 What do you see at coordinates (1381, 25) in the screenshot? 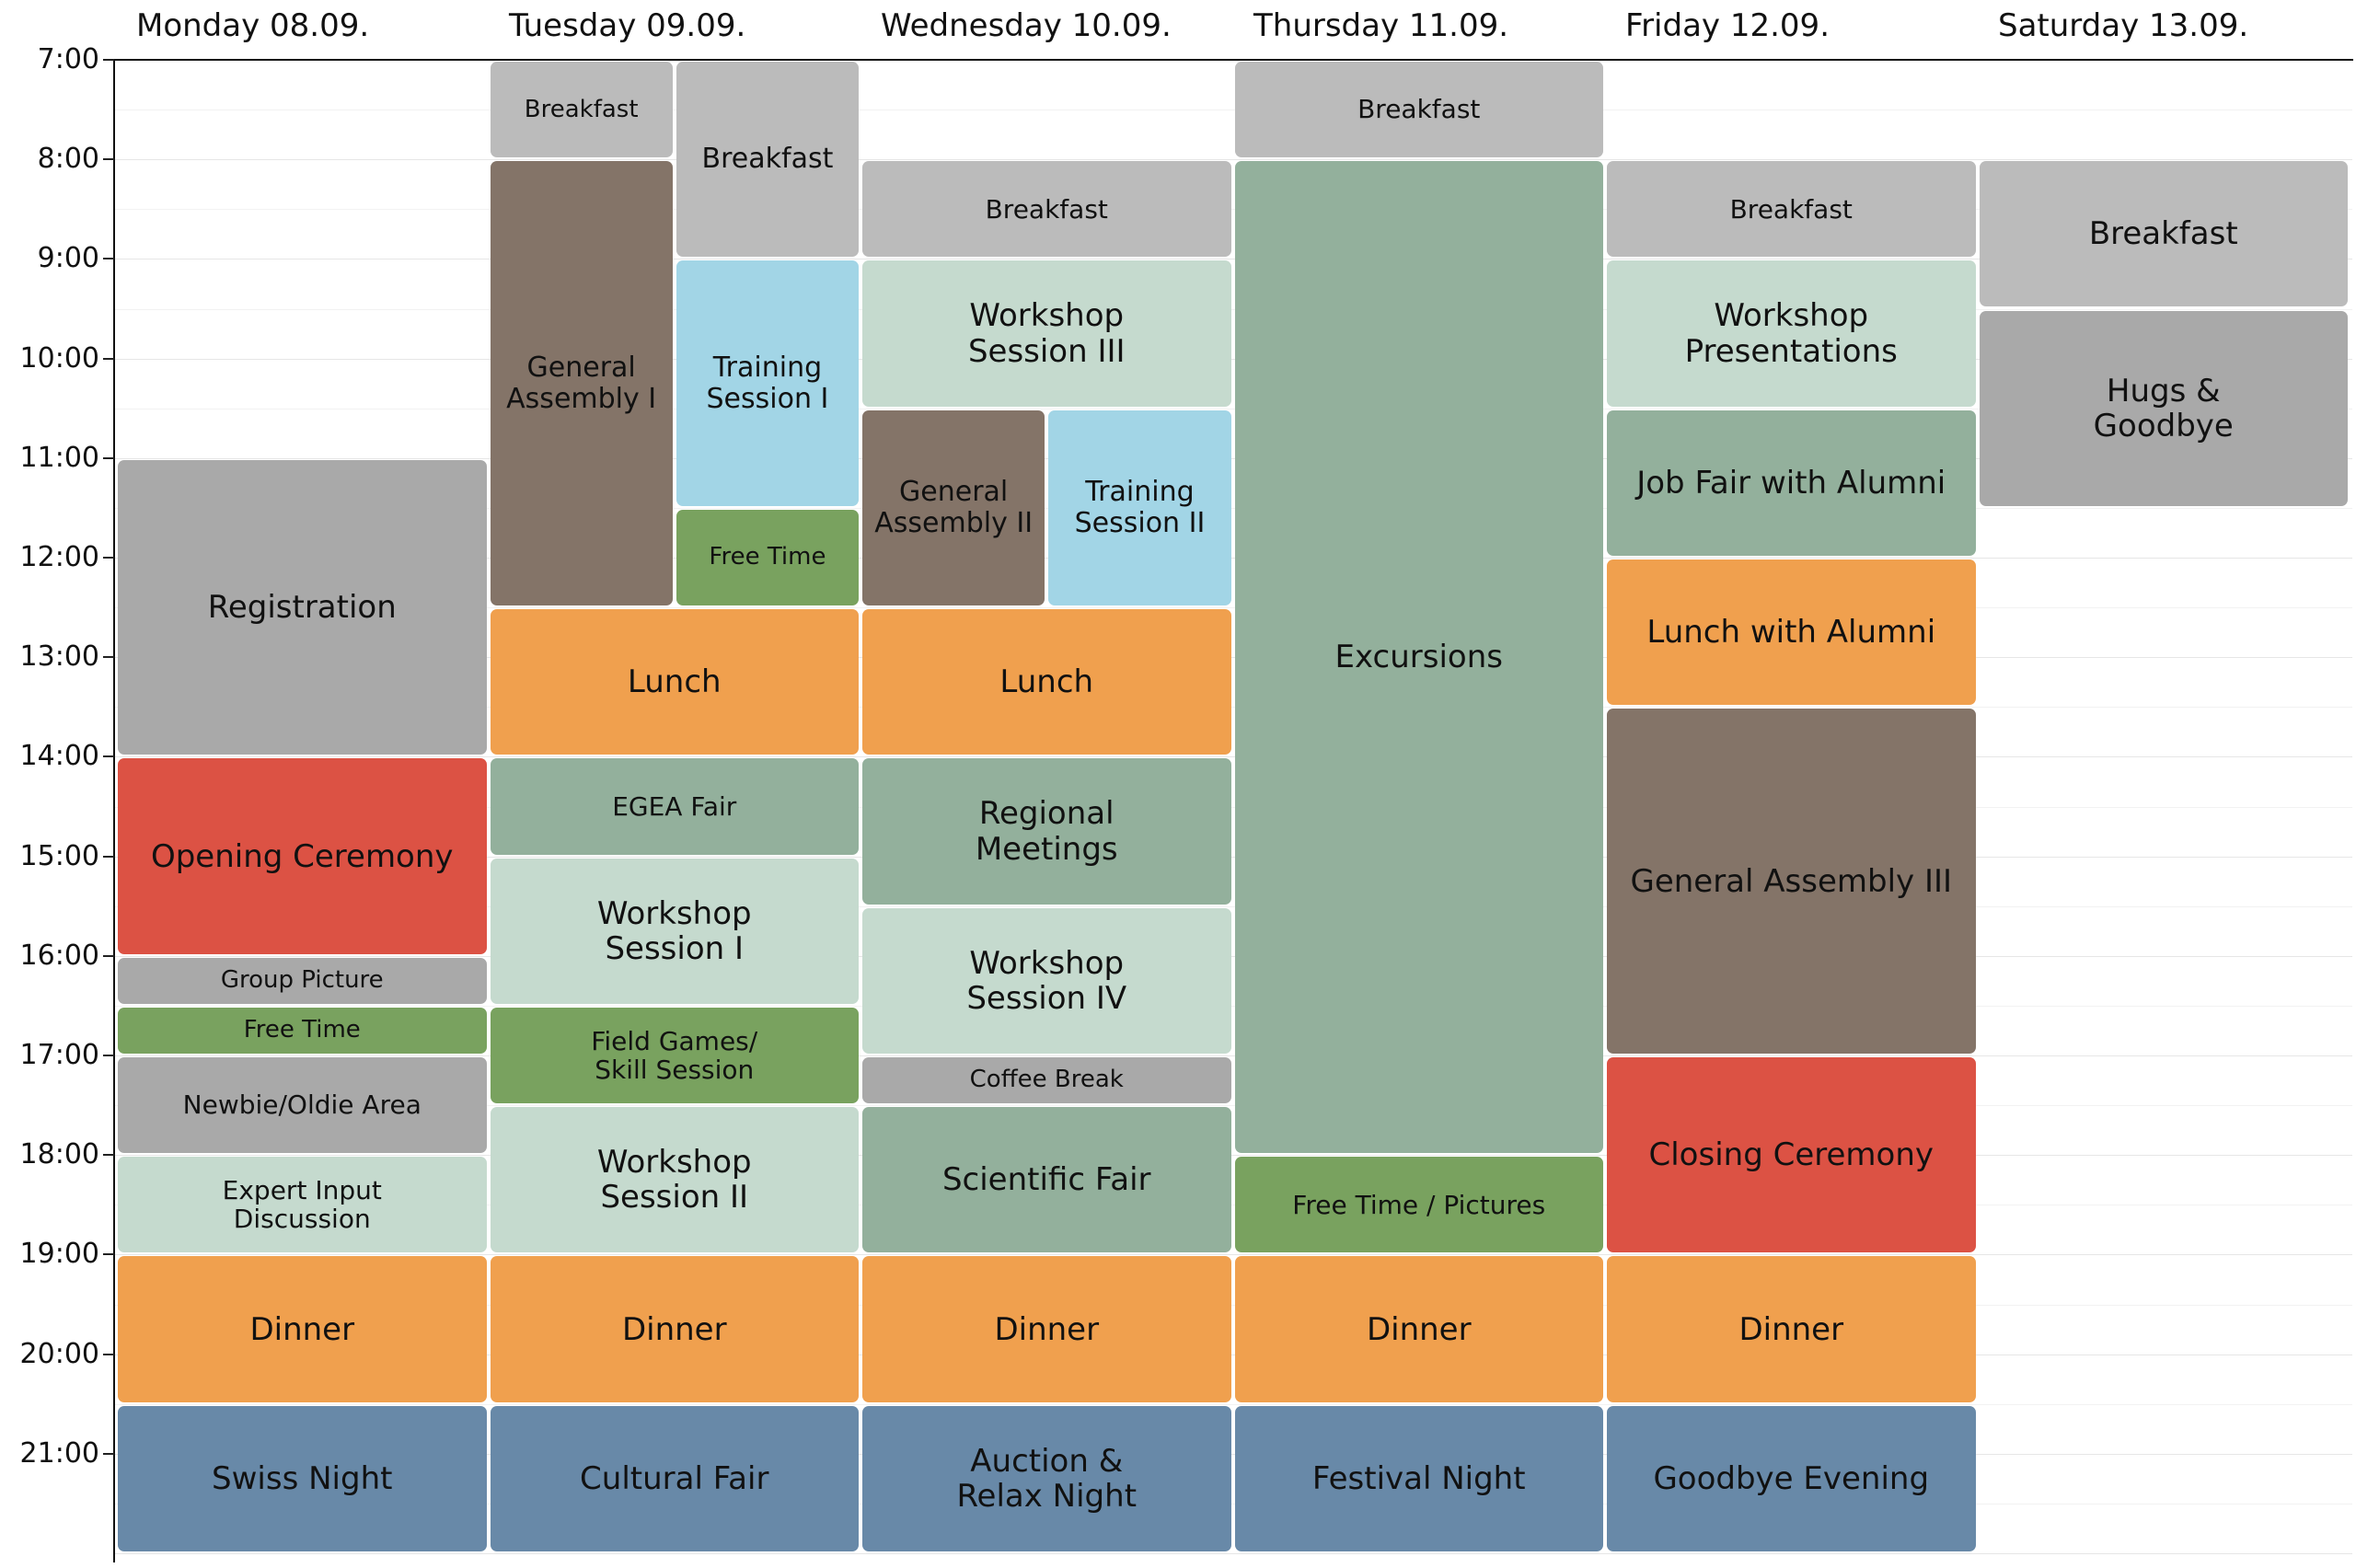
I see `day-header: Thursday 11.09.` at bounding box center [1381, 25].